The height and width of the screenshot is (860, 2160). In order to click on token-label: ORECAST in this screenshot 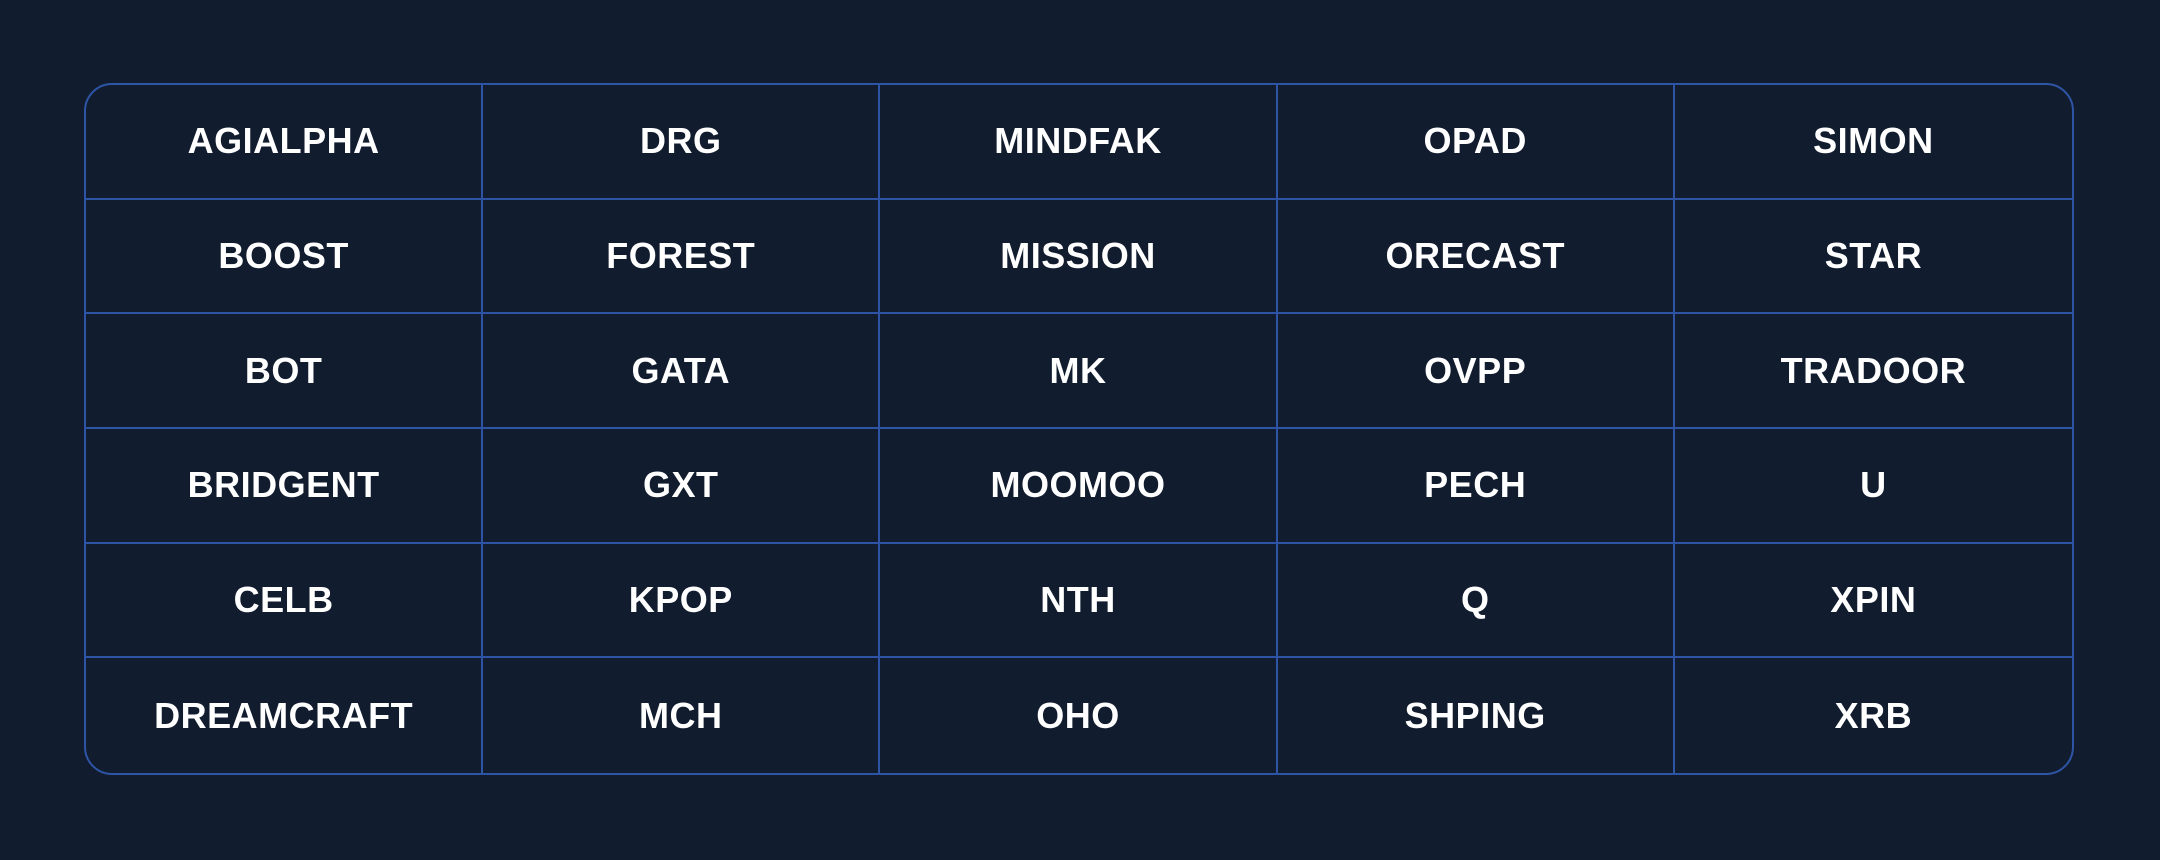, I will do `click(1475, 255)`.